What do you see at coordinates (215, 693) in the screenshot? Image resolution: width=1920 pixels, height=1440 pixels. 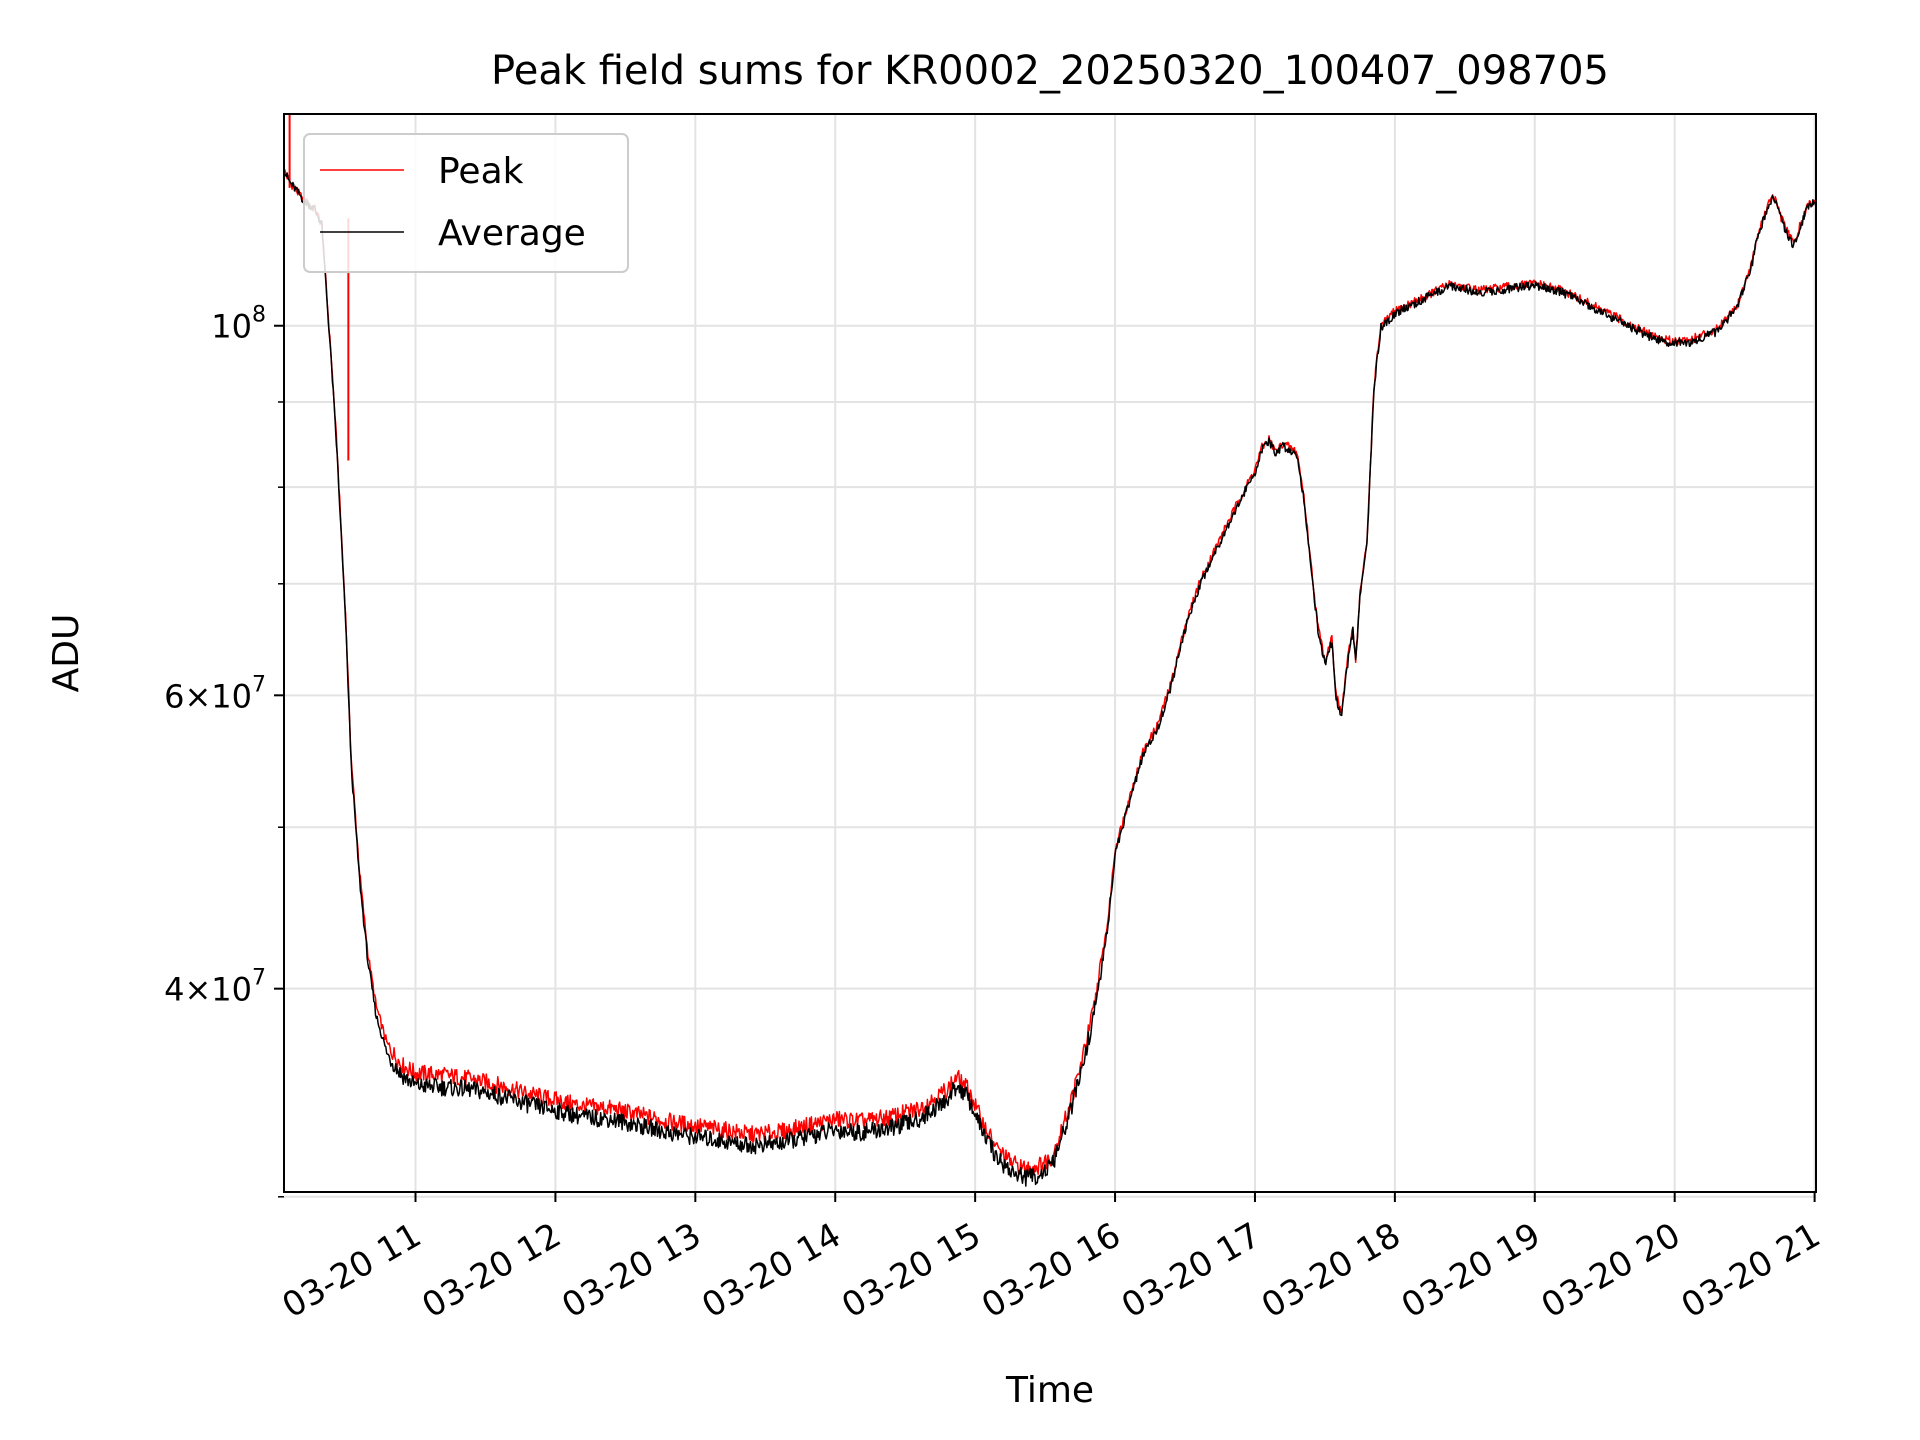 I see `y-tick-label: 6×107` at bounding box center [215, 693].